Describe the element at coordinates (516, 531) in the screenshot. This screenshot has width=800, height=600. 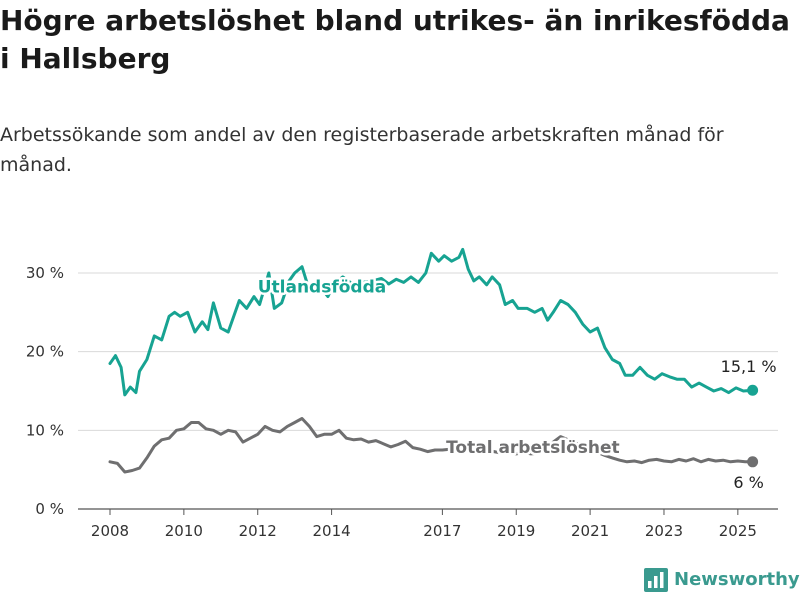
I see `x-tick-label: 2019` at that location.